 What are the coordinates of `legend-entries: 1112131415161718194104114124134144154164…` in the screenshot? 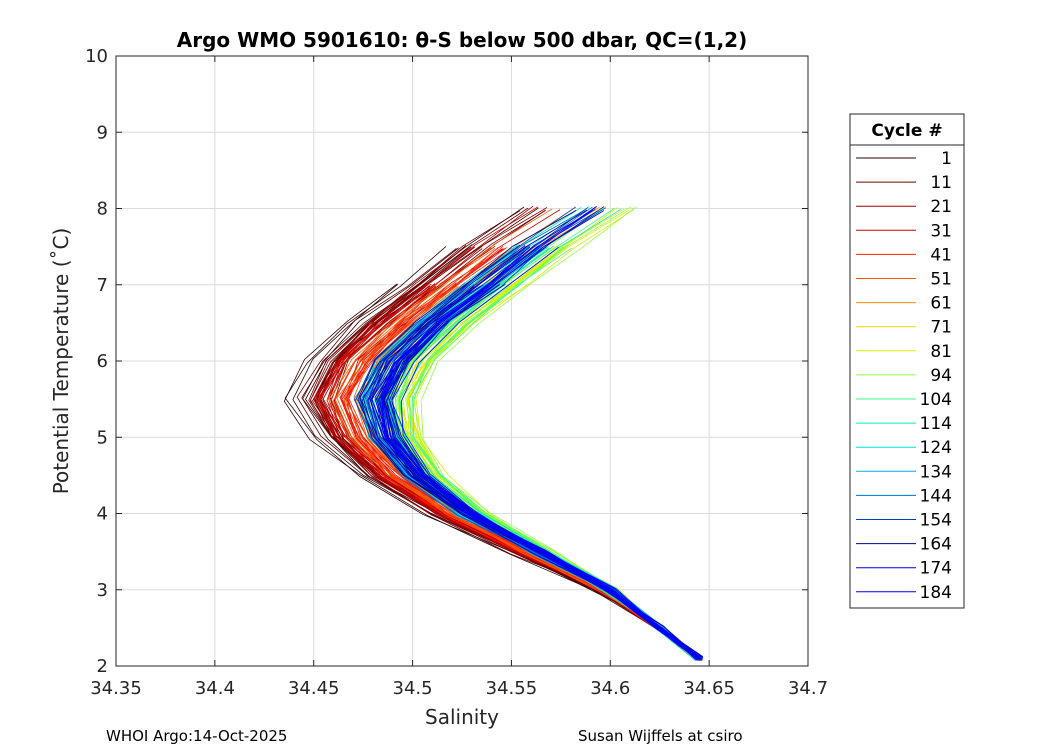 It's located at (904, 376).